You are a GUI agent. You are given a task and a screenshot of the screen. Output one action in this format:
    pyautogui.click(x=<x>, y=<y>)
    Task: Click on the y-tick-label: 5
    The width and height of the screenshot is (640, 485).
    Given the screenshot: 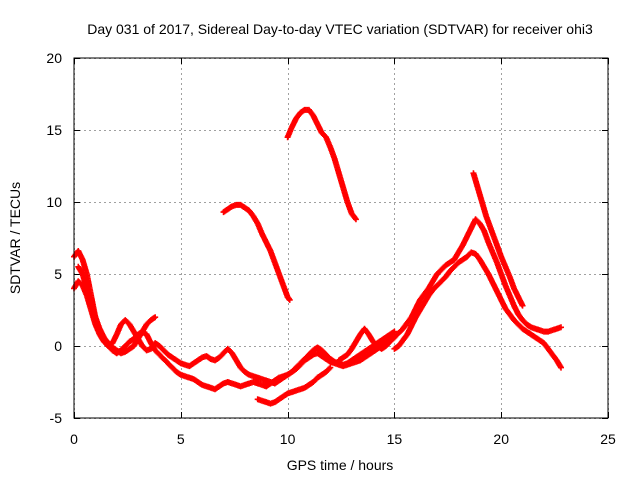 What is the action you would take?
    pyautogui.click(x=58, y=274)
    